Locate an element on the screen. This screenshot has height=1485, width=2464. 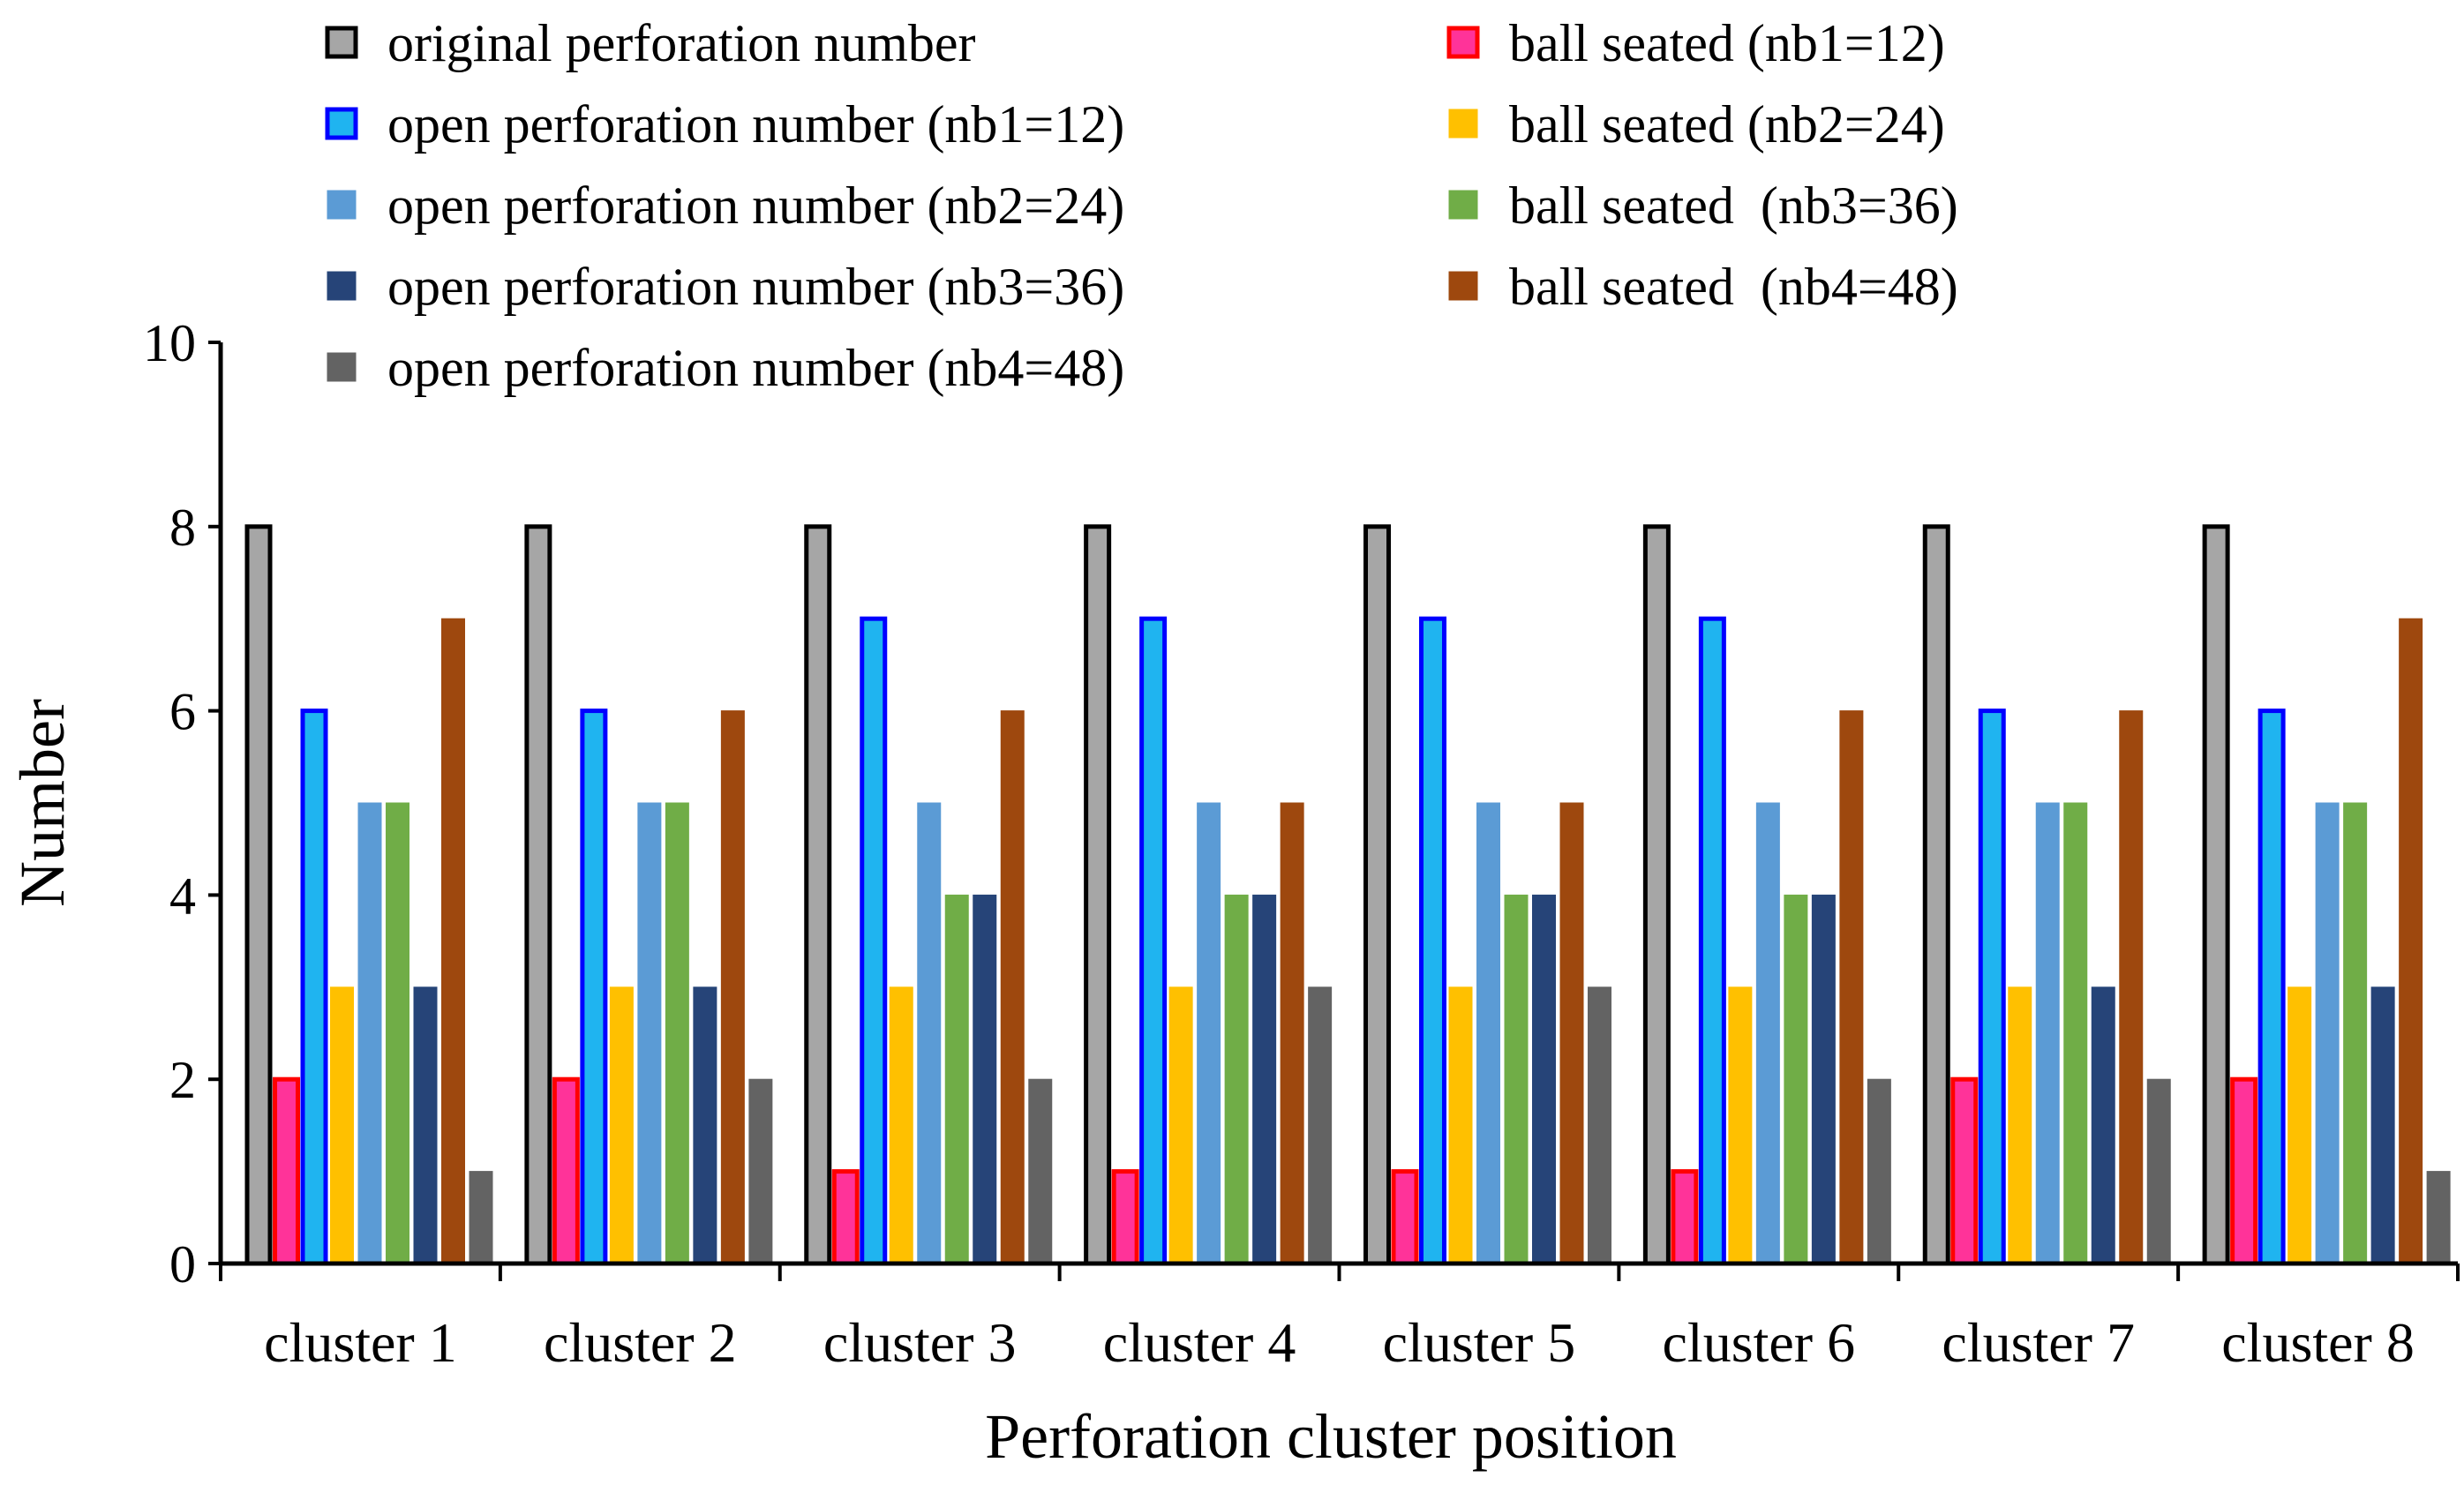
legend-label-open-perforation-number-nb4-48: open perforation number (nb4=48) is located at coordinates (755, 368).